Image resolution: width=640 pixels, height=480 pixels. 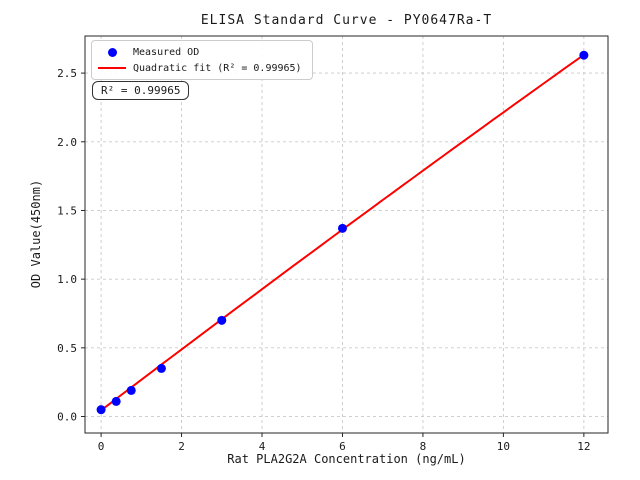 I want to click on y-tick-label: 0.0, so click(x=67, y=417).